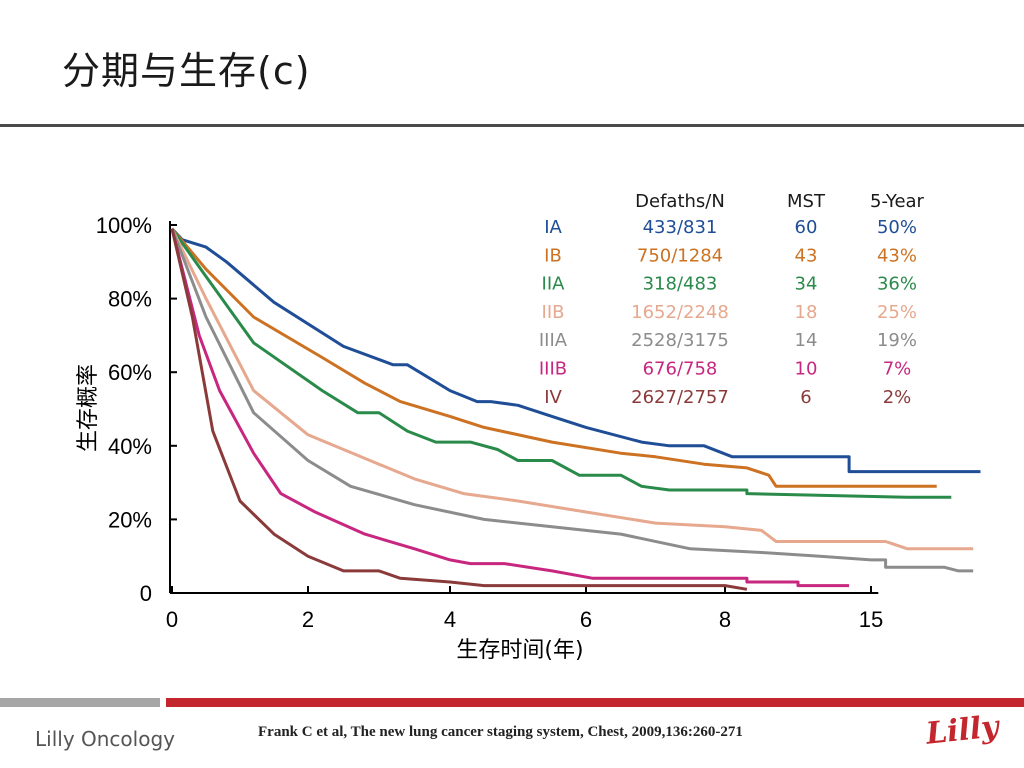  I want to click on legend-header: 5-Year, so click(897, 201).